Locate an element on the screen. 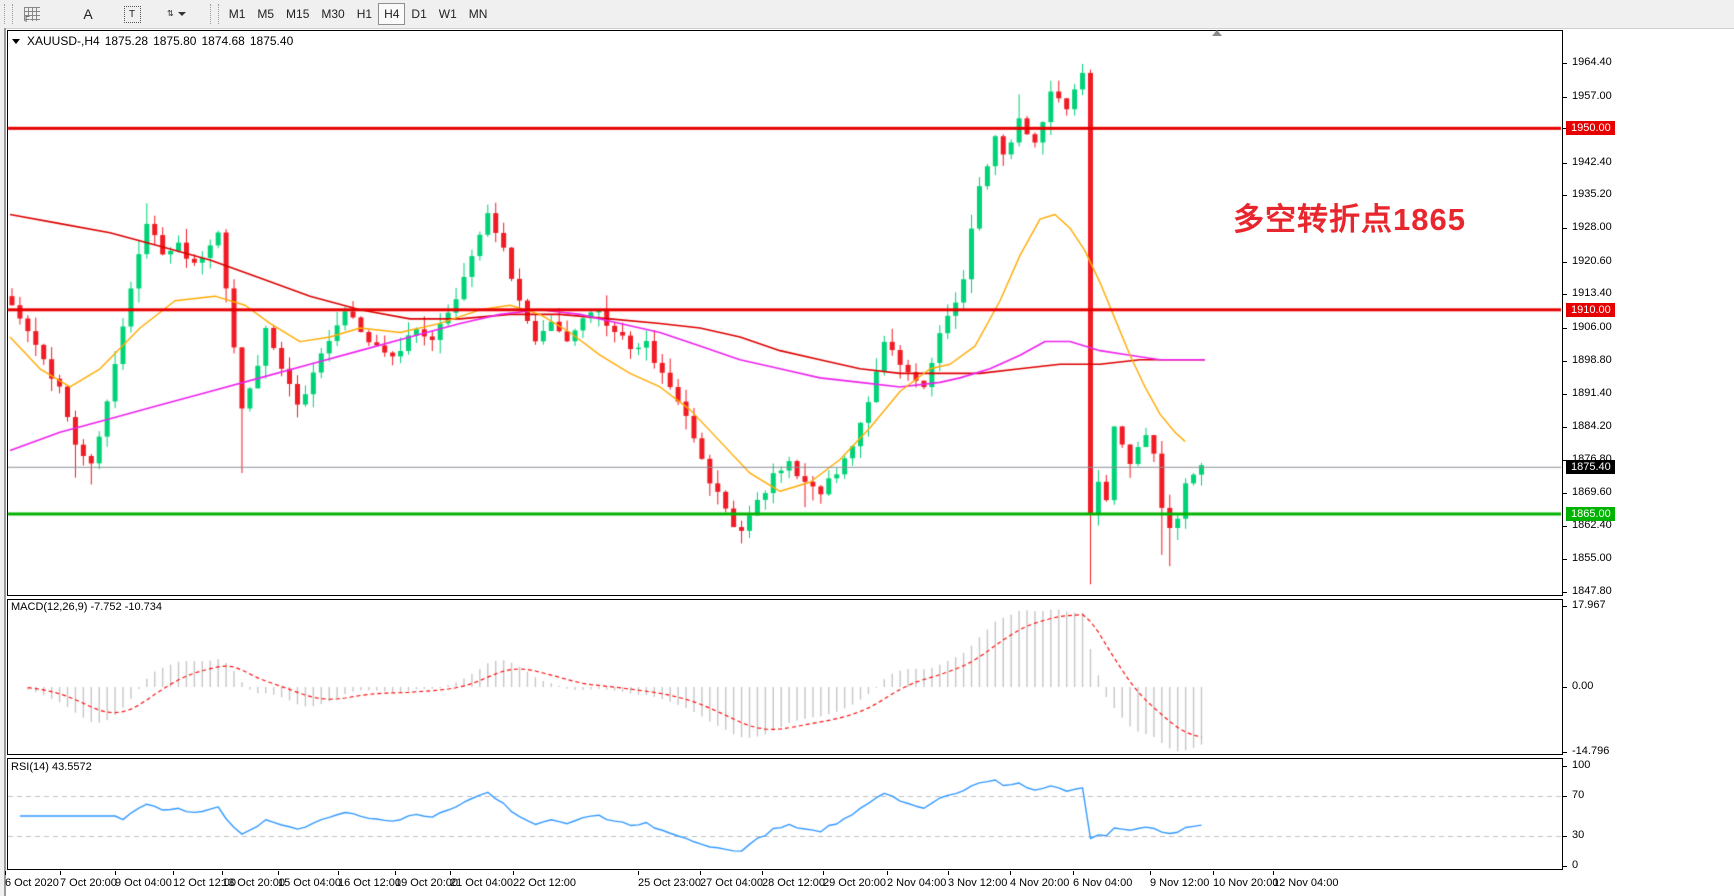 This screenshot has height=896, width=1734. price-badge-195000: 1950.00 is located at coordinates (1590, 128).